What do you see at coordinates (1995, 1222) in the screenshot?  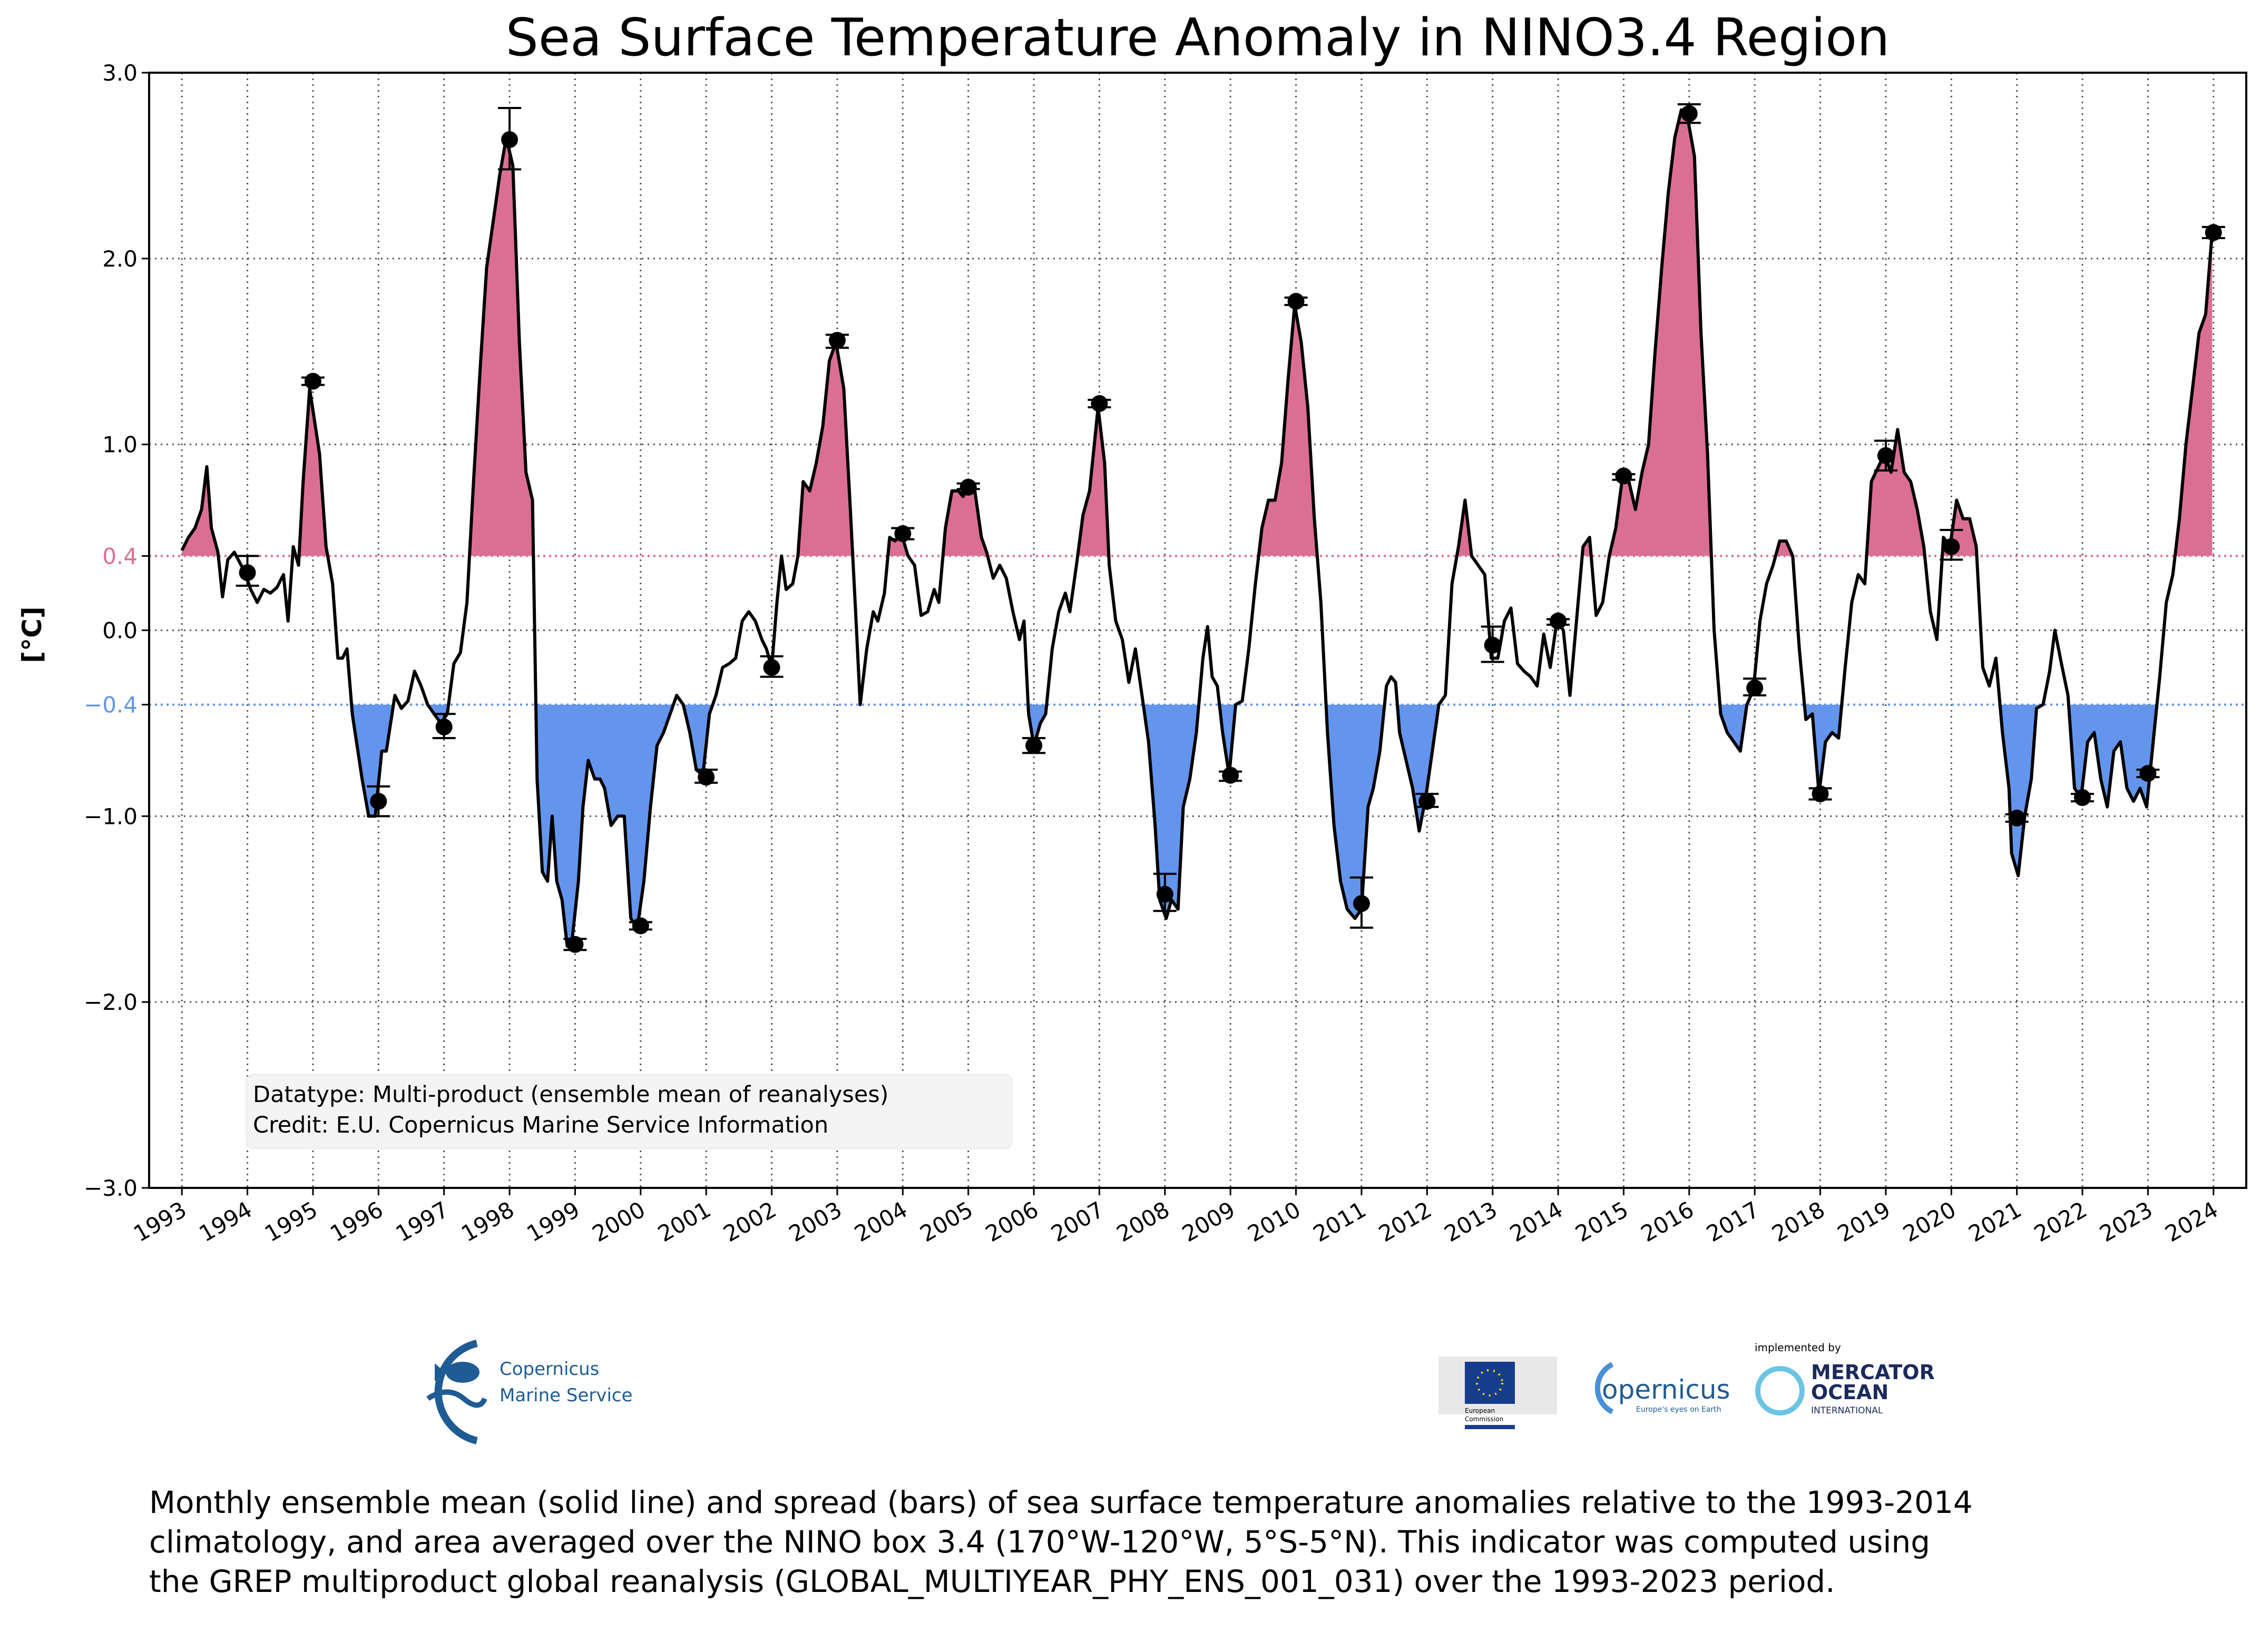 I see `x-tick-label: 2021` at bounding box center [1995, 1222].